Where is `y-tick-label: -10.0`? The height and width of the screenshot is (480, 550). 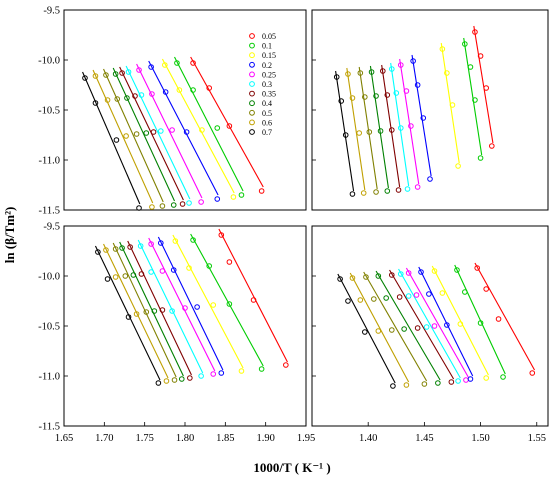
y-tick-label: -10.0 is located at coordinates (49, 61).